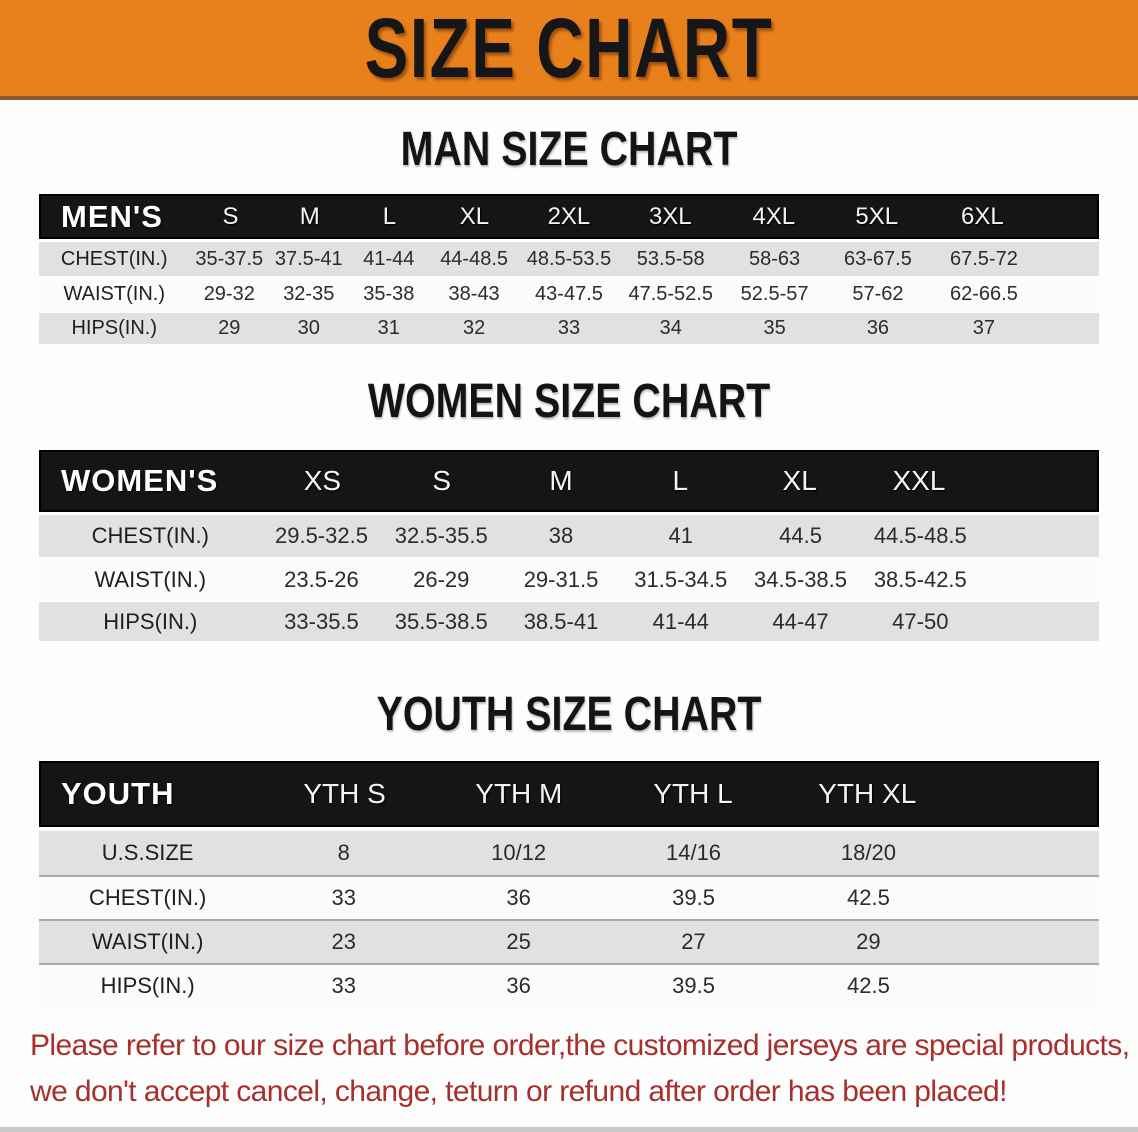 The height and width of the screenshot is (1132, 1138). Describe the element at coordinates (800, 535) in the screenshot. I see `value-cell: 44.5` at that location.